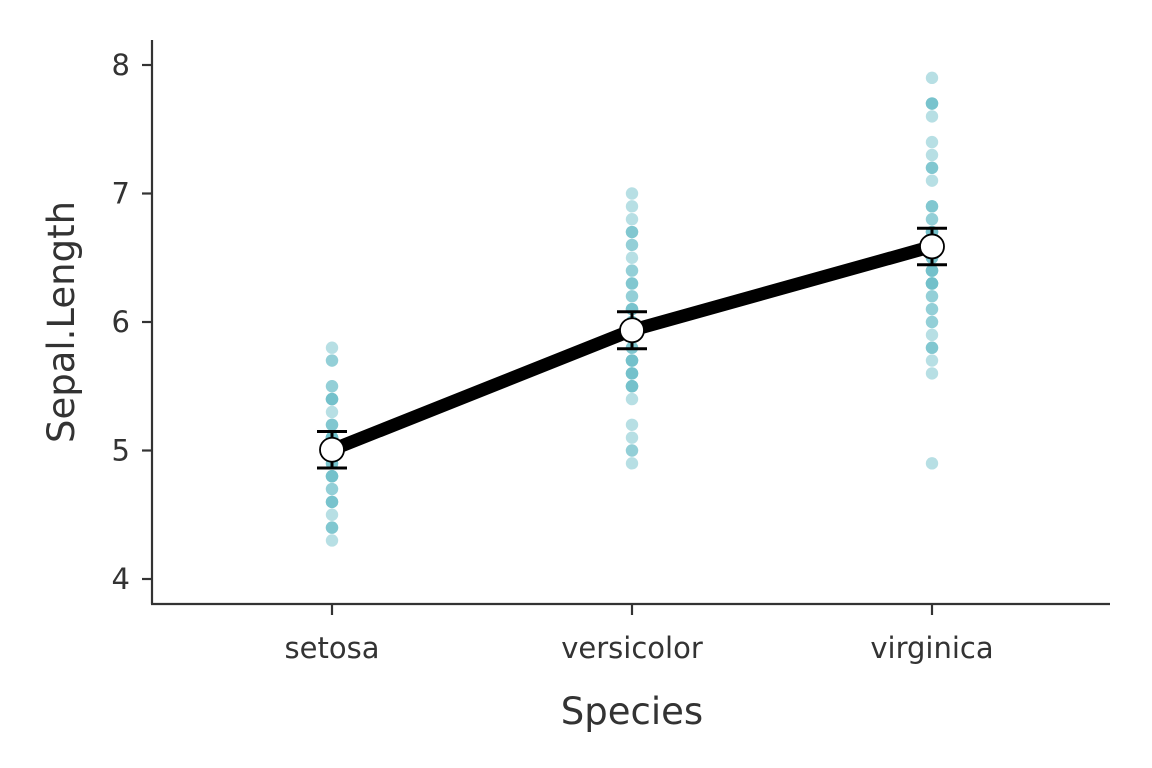  What do you see at coordinates (931, 648) in the screenshot?
I see `x-tick-label-virginica: virginica` at bounding box center [931, 648].